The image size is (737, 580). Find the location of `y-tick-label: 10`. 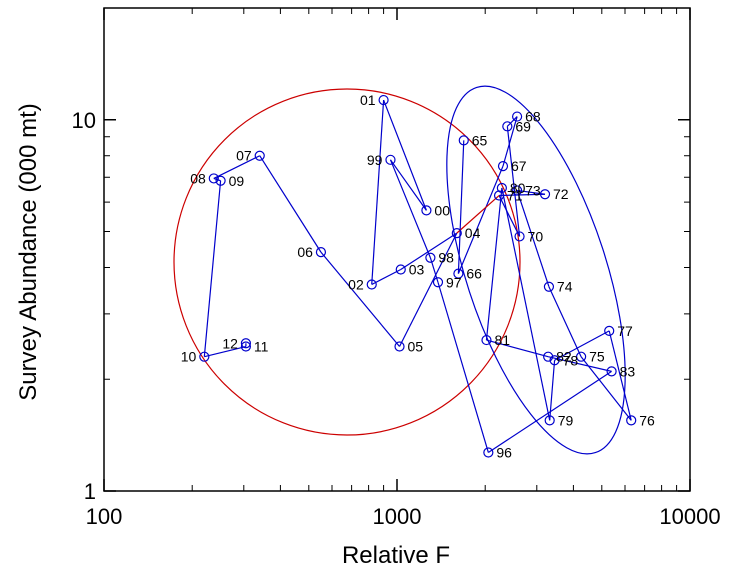

y-tick-label: 10 is located at coordinates (84, 120).